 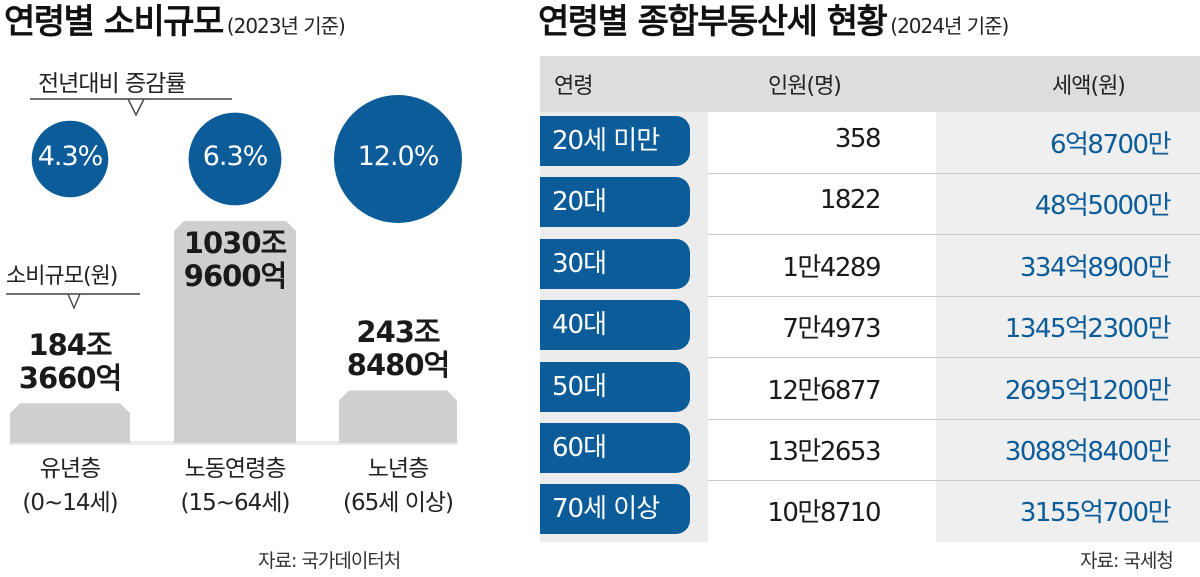 What do you see at coordinates (235, 259) in the screenshot?
I see `bar-value-label: 1030조 9600억` at bounding box center [235, 259].